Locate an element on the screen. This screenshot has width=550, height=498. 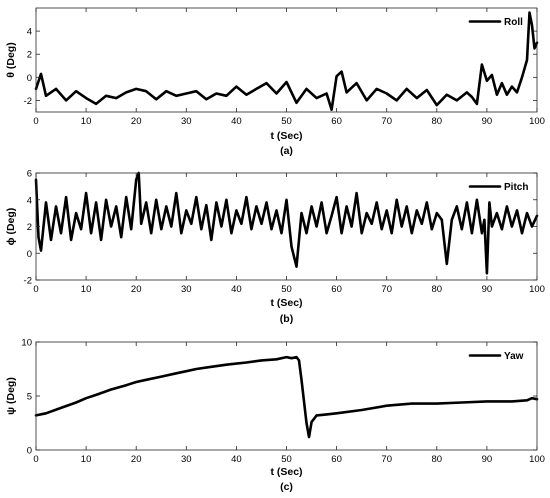
caption-c: (c) is located at coordinates (286, 487).